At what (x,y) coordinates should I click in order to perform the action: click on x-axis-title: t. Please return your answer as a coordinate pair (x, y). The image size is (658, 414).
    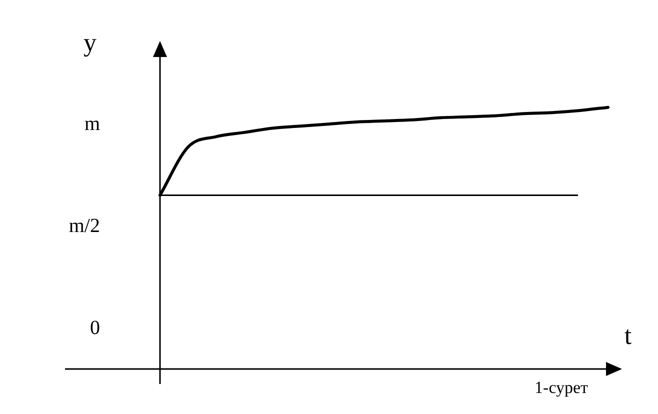
    Looking at the image, I should click on (628, 335).